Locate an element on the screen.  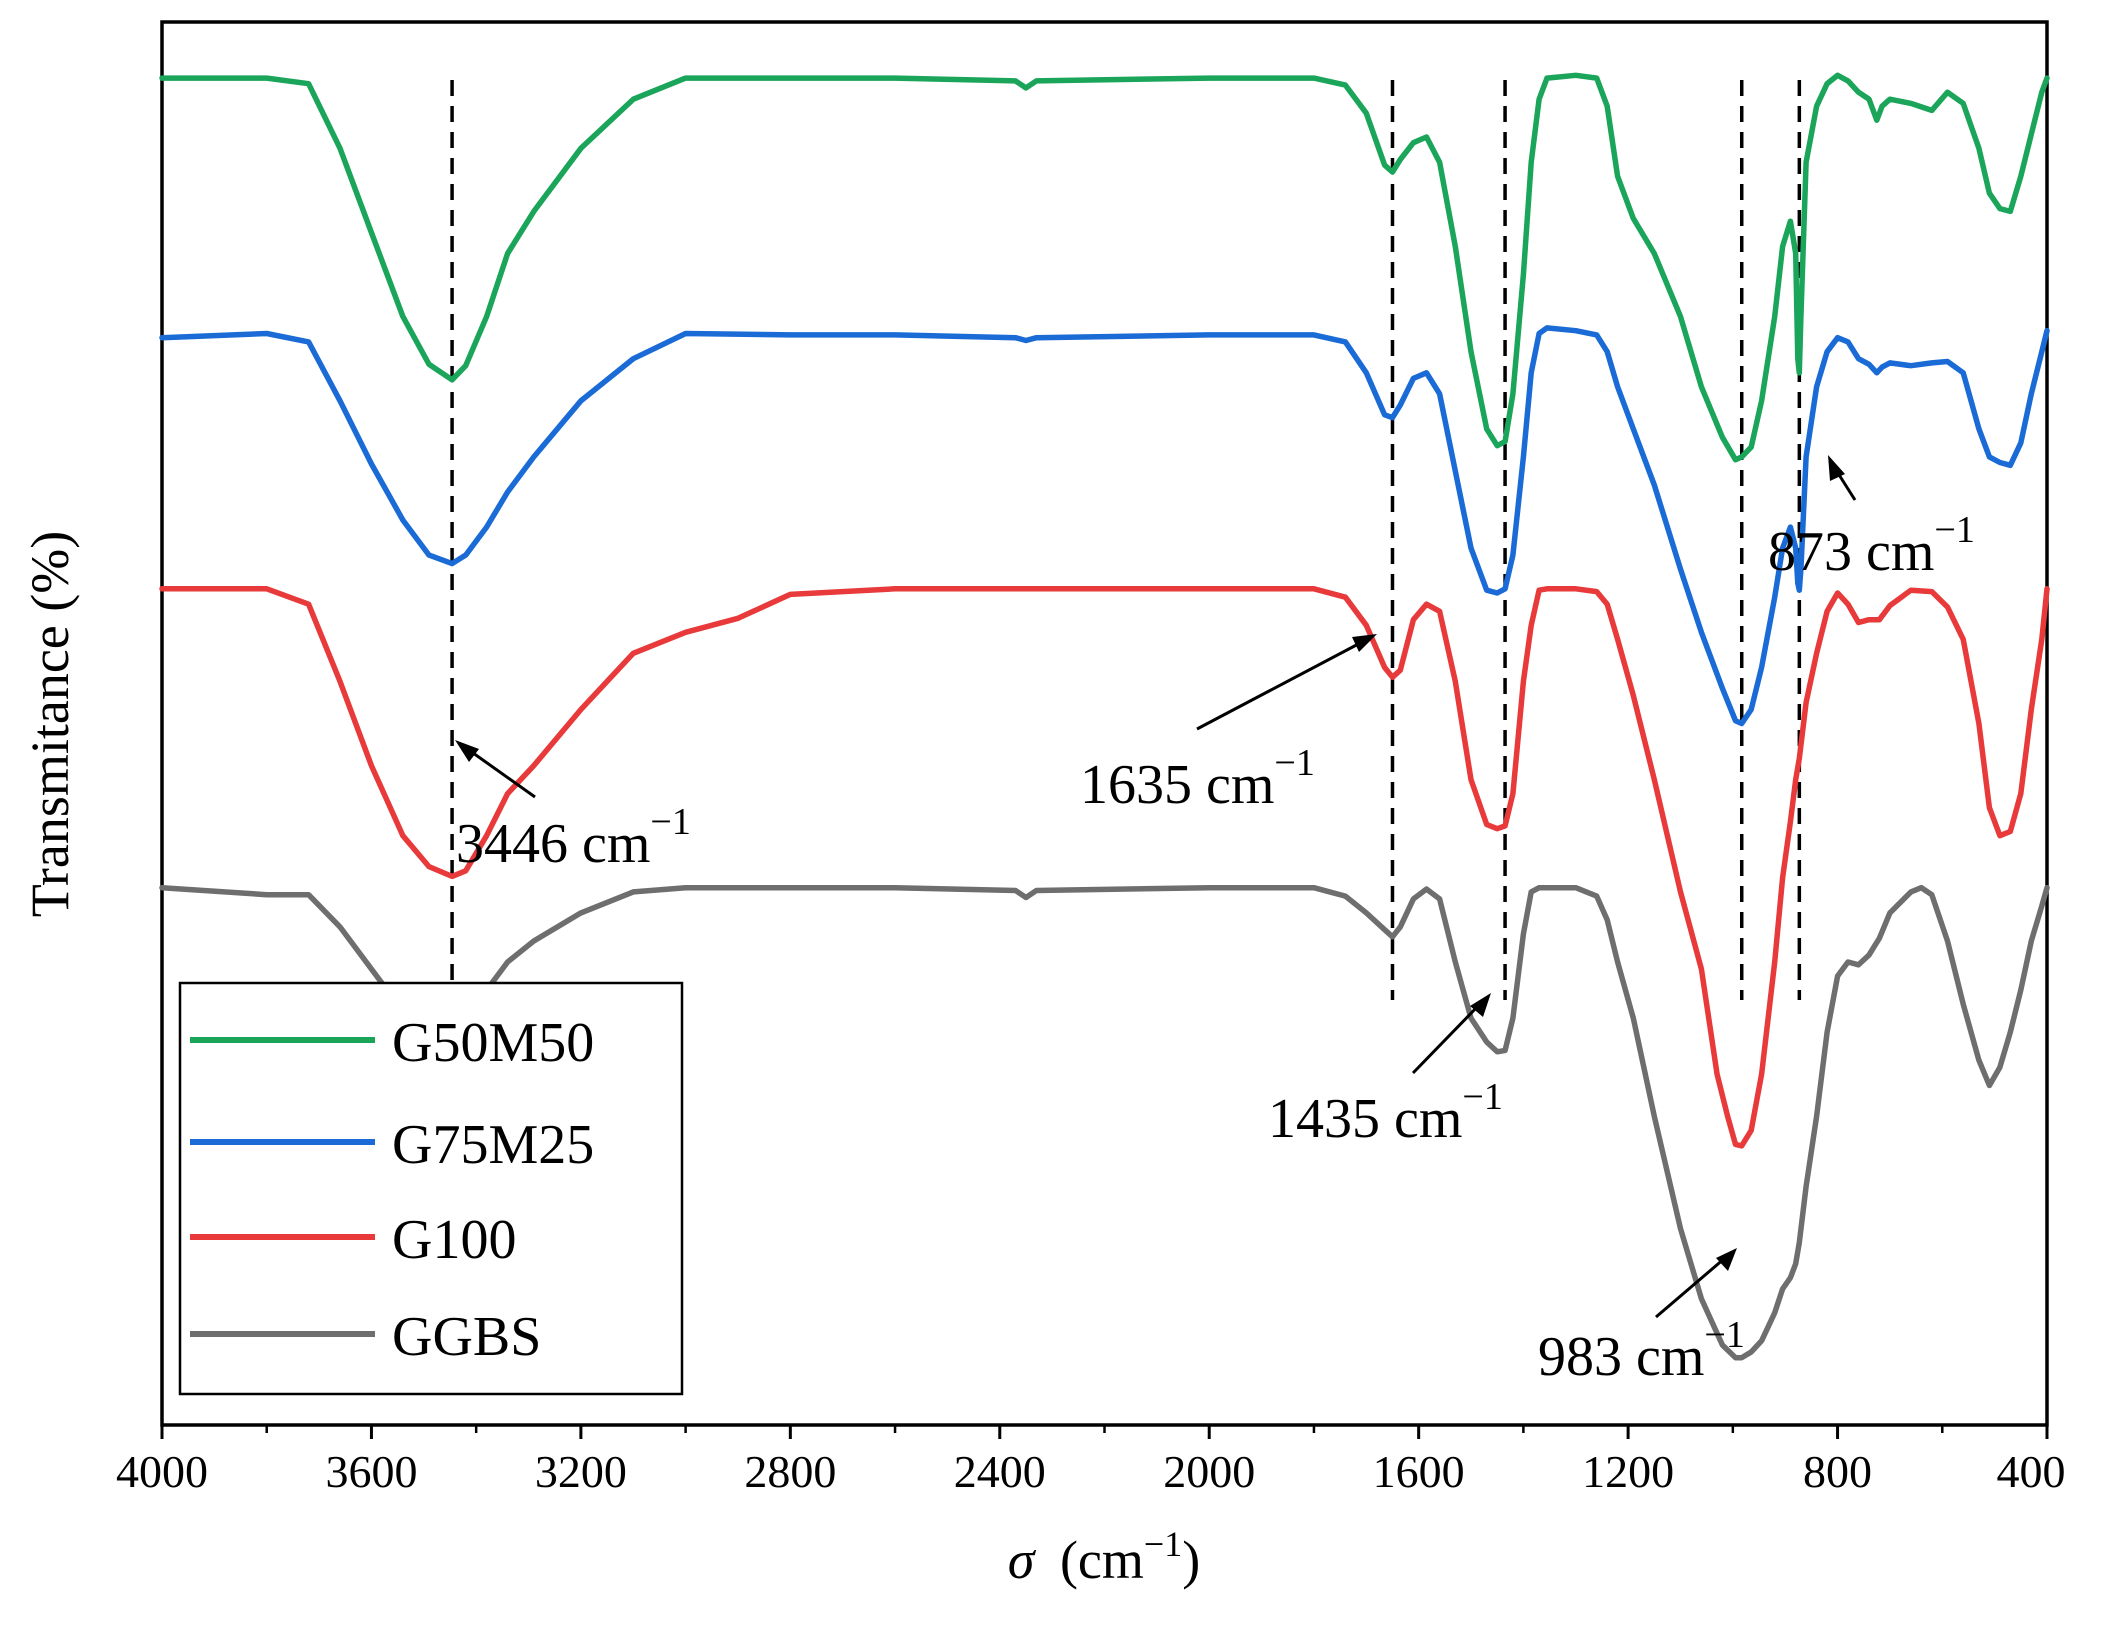
legend-label-g50m50: G50M50 is located at coordinates (493, 1043).